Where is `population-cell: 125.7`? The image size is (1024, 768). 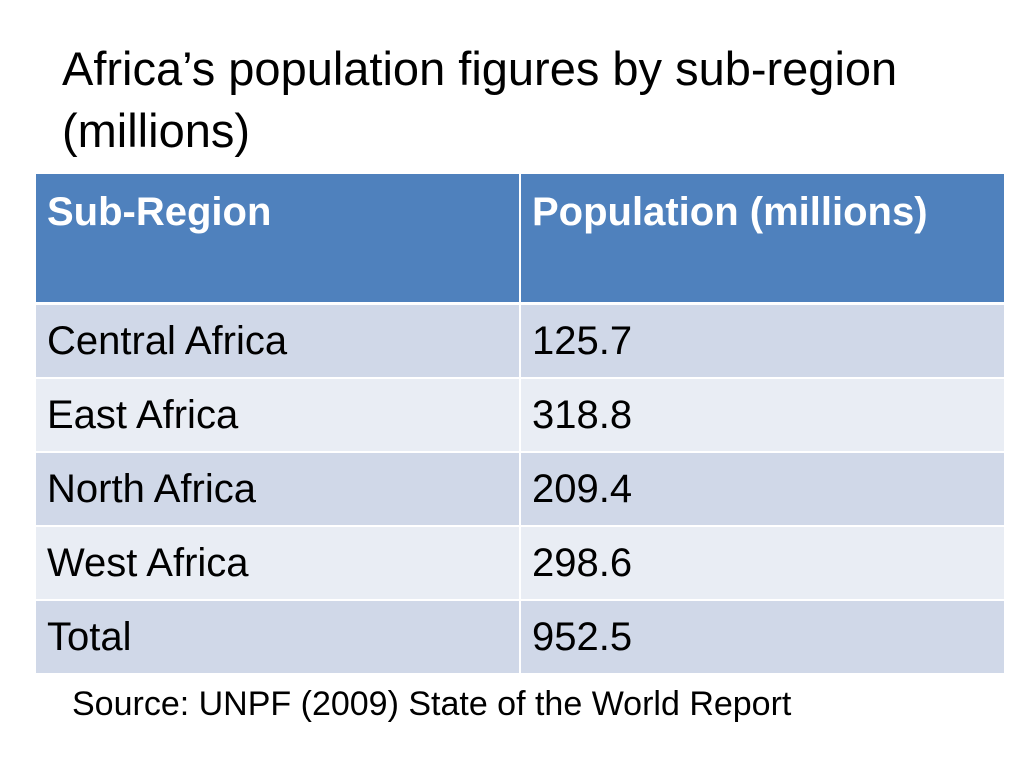 population-cell: 125.7 is located at coordinates (762, 341).